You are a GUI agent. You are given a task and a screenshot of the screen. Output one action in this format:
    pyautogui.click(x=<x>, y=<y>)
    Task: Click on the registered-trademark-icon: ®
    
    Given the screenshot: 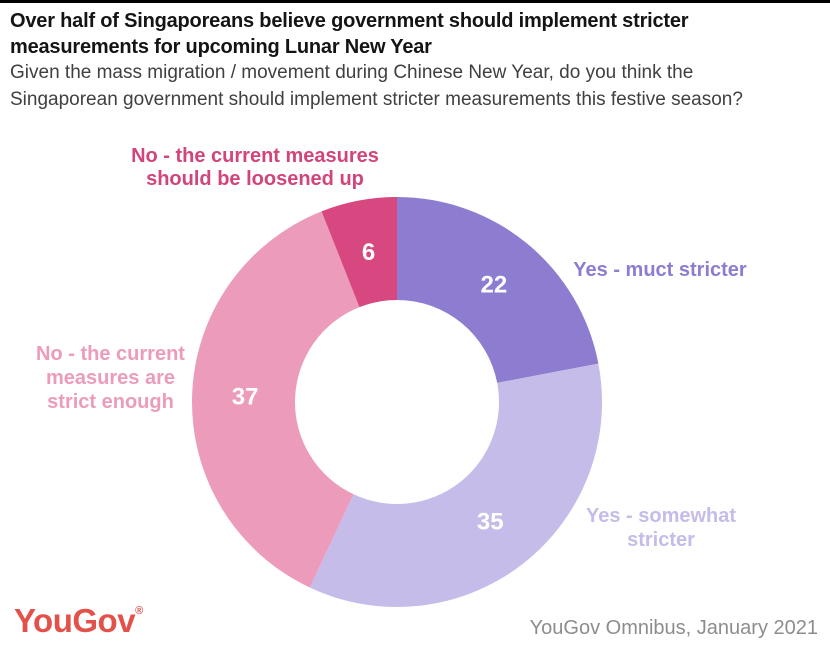 What is the action you would take?
    pyautogui.click(x=139, y=611)
    